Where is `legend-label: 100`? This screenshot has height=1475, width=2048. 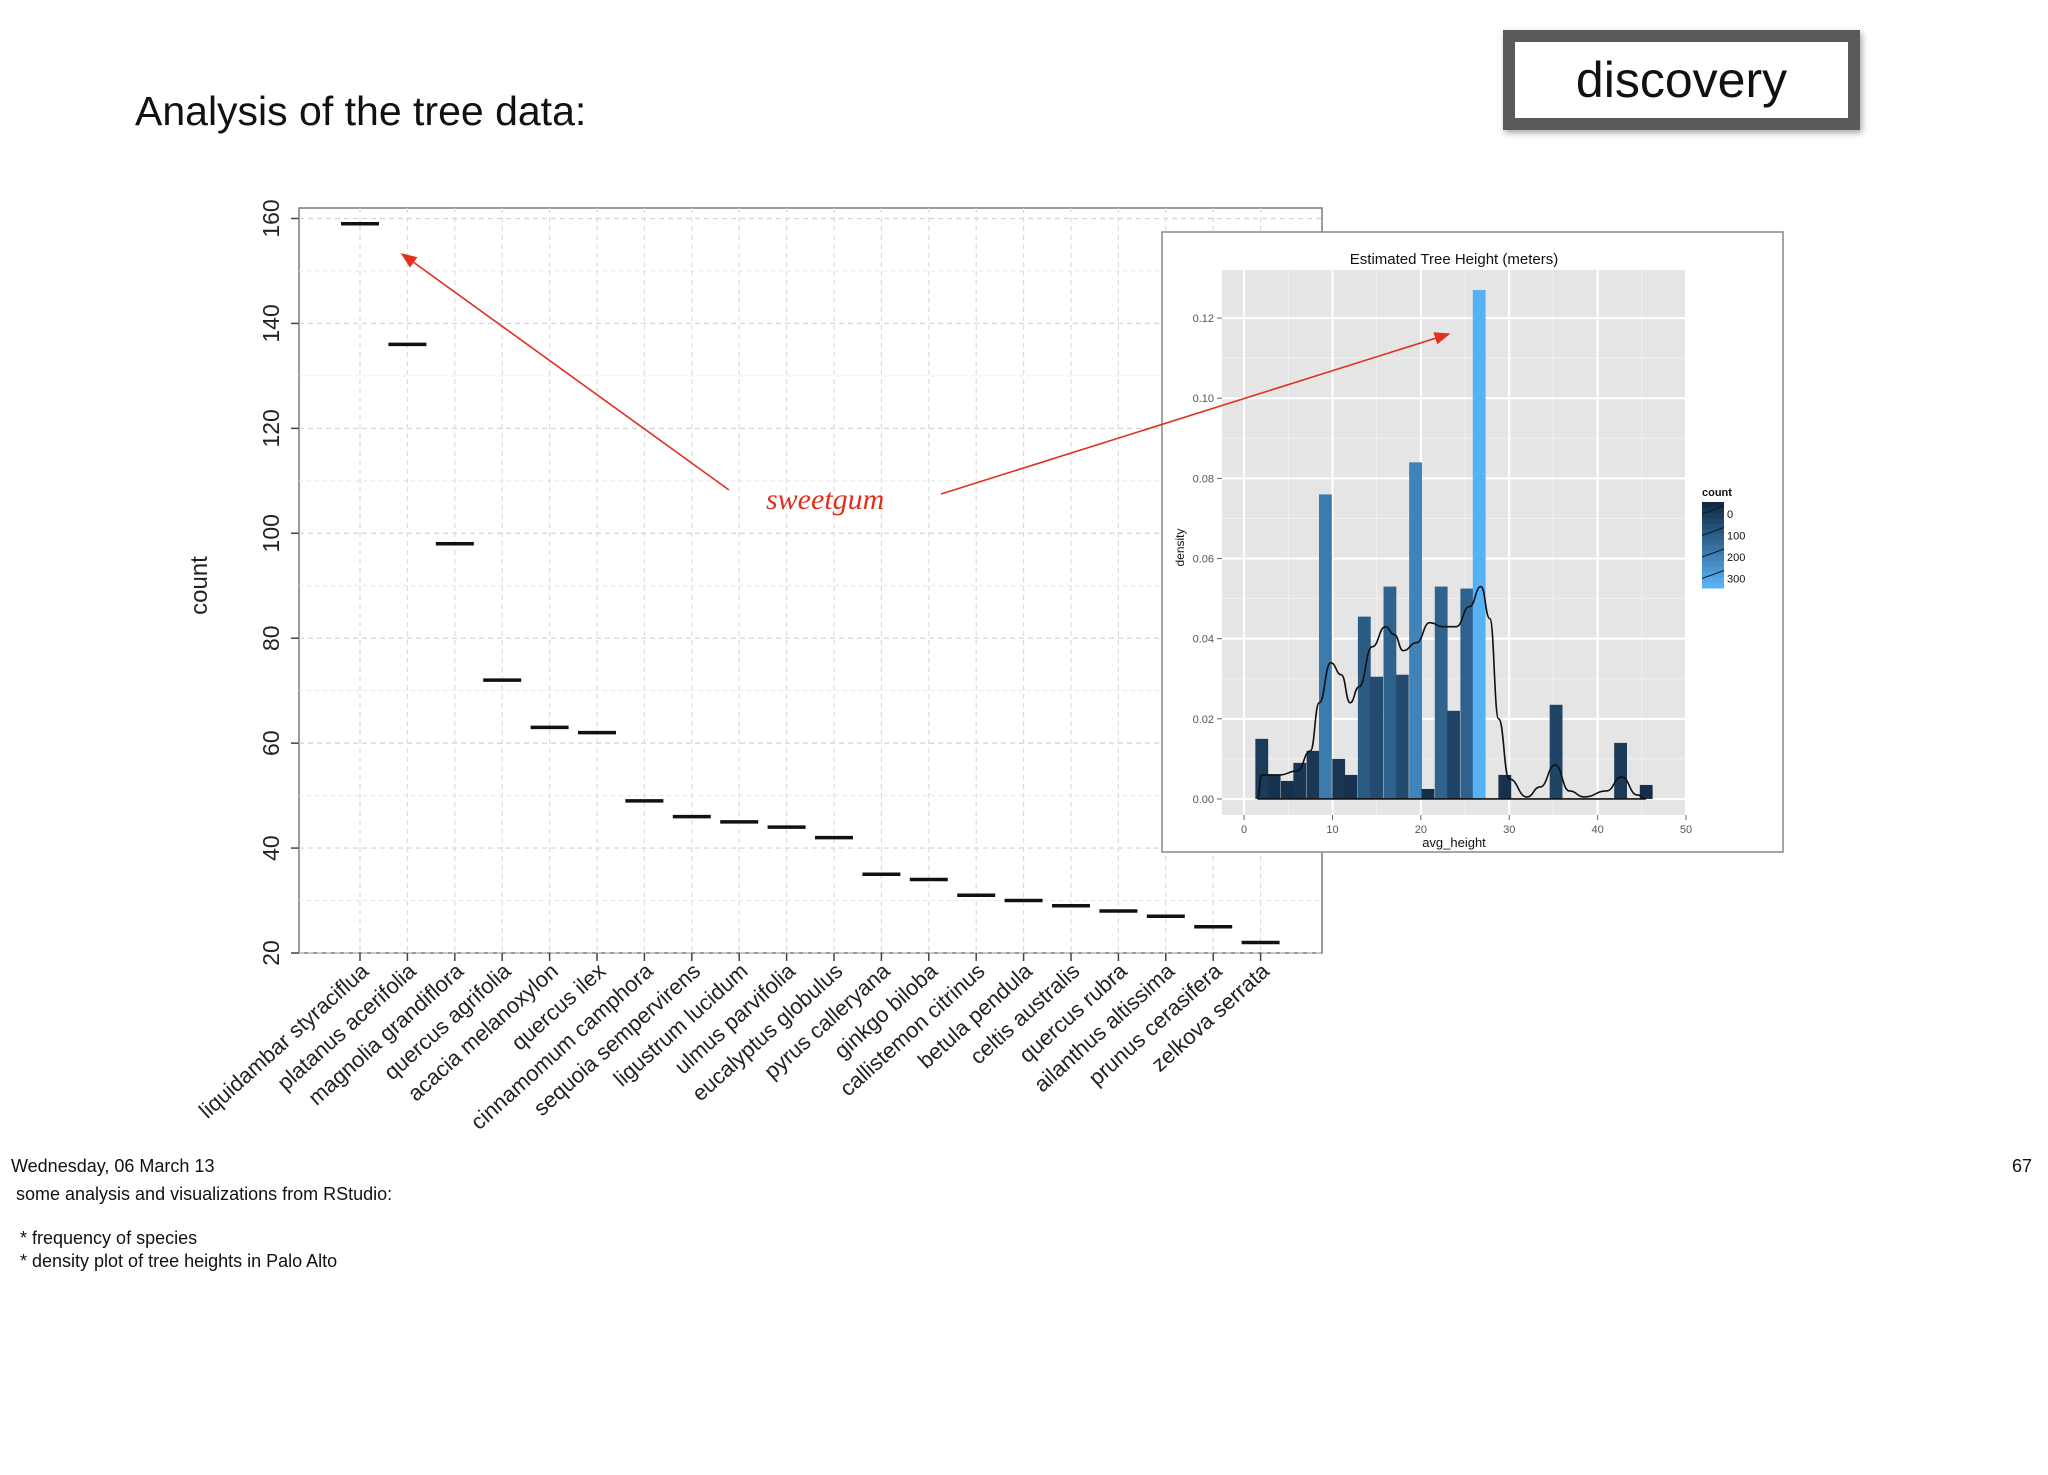 legend-label: 100 is located at coordinates (1736, 537).